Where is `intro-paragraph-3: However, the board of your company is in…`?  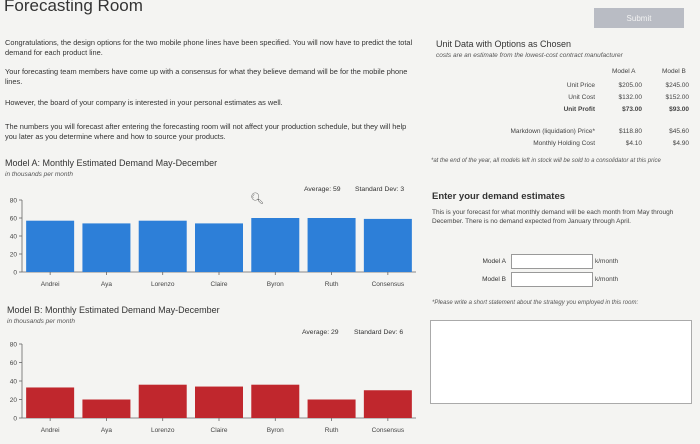
intro-paragraph-3: However, the board of your company is in… is located at coordinates (144, 102).